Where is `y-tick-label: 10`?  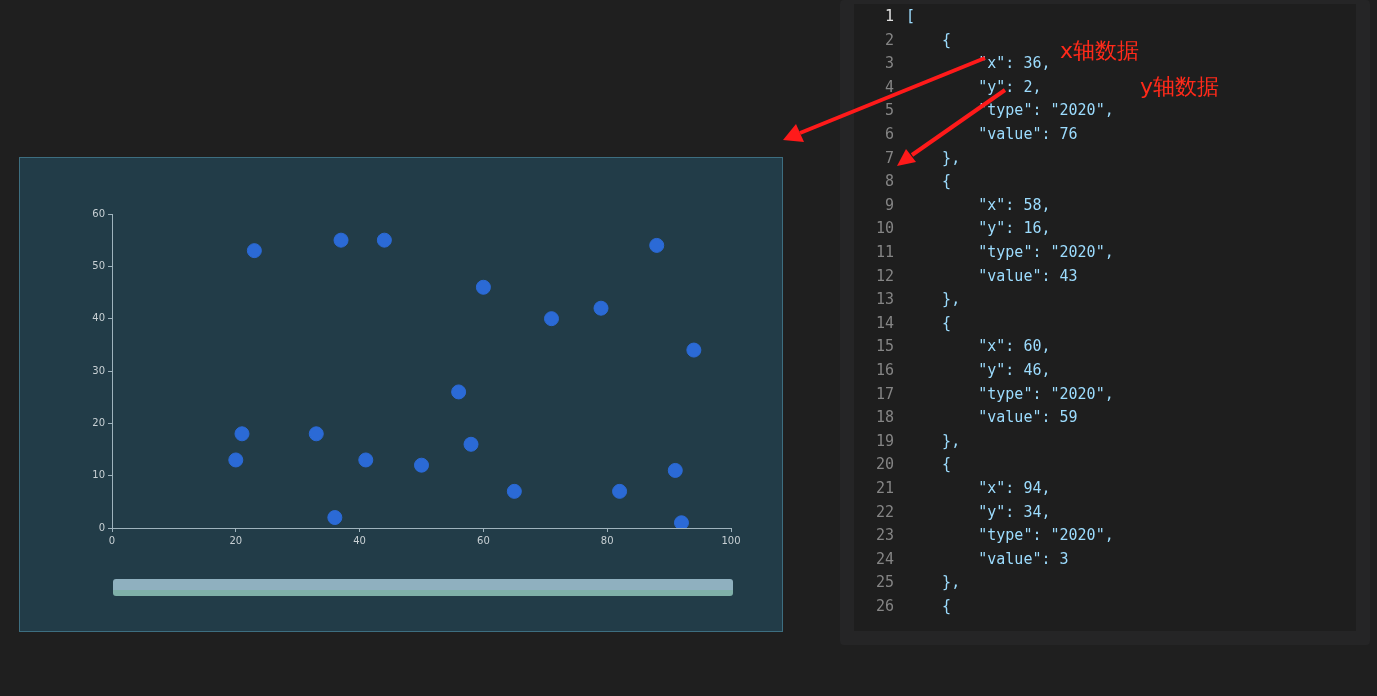 y-tick-label: 10 is located at coordinates (98, 475).